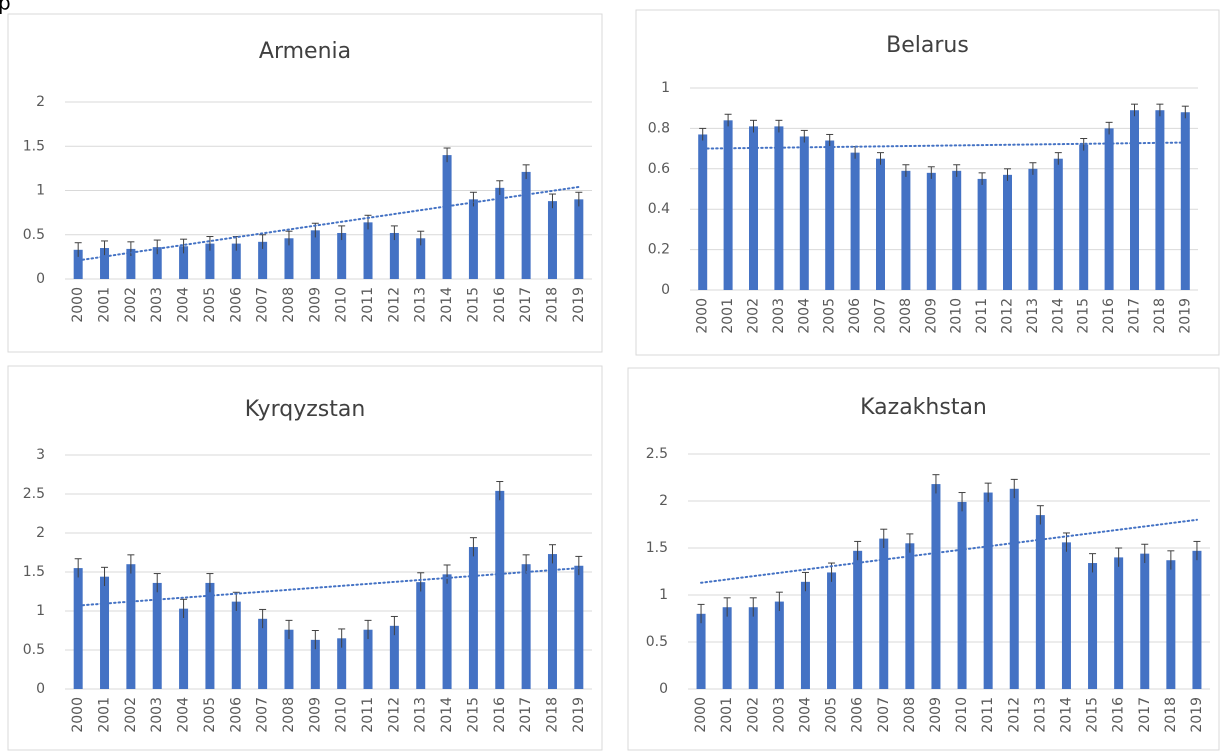 This screenshot has width=1226, height=755. Describe the element at coordinates (342, 305) in the screenshot. I see `x-tick-label: 2010` at that location.